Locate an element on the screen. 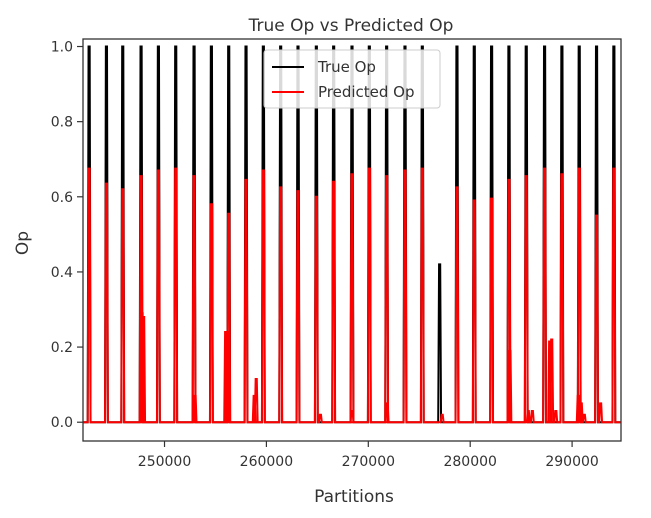  x-tick-label: 290000 is located at coordinates (571, 462).